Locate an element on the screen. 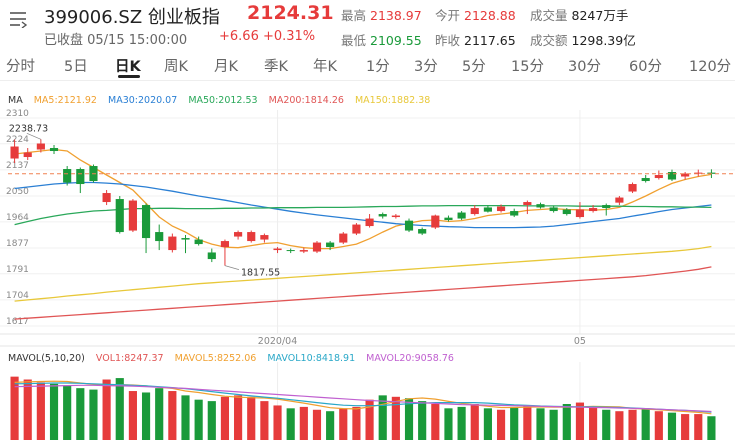 The height and width of the screenshot is (447, 735). tab-15min: 15分 is located at coordinates (527, 67).